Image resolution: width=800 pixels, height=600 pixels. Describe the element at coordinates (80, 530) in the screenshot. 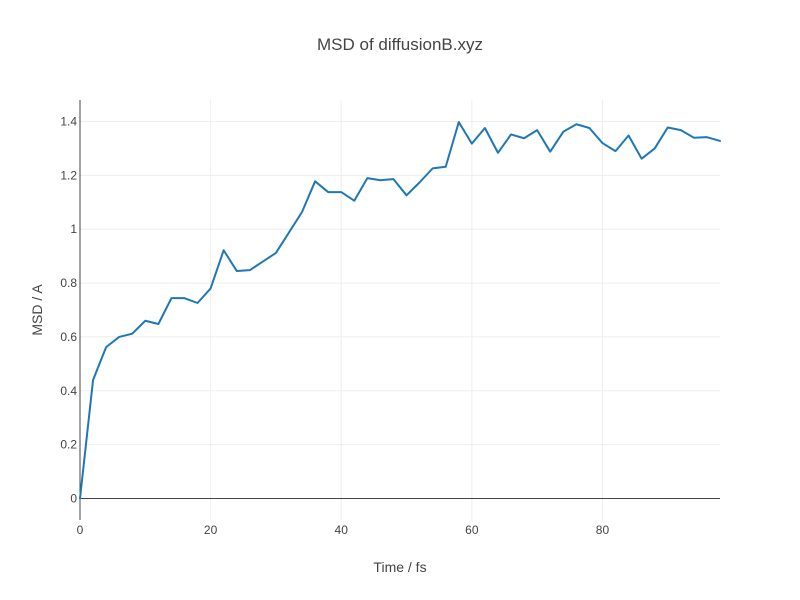

I see `x-tick-label: 0` at that location.